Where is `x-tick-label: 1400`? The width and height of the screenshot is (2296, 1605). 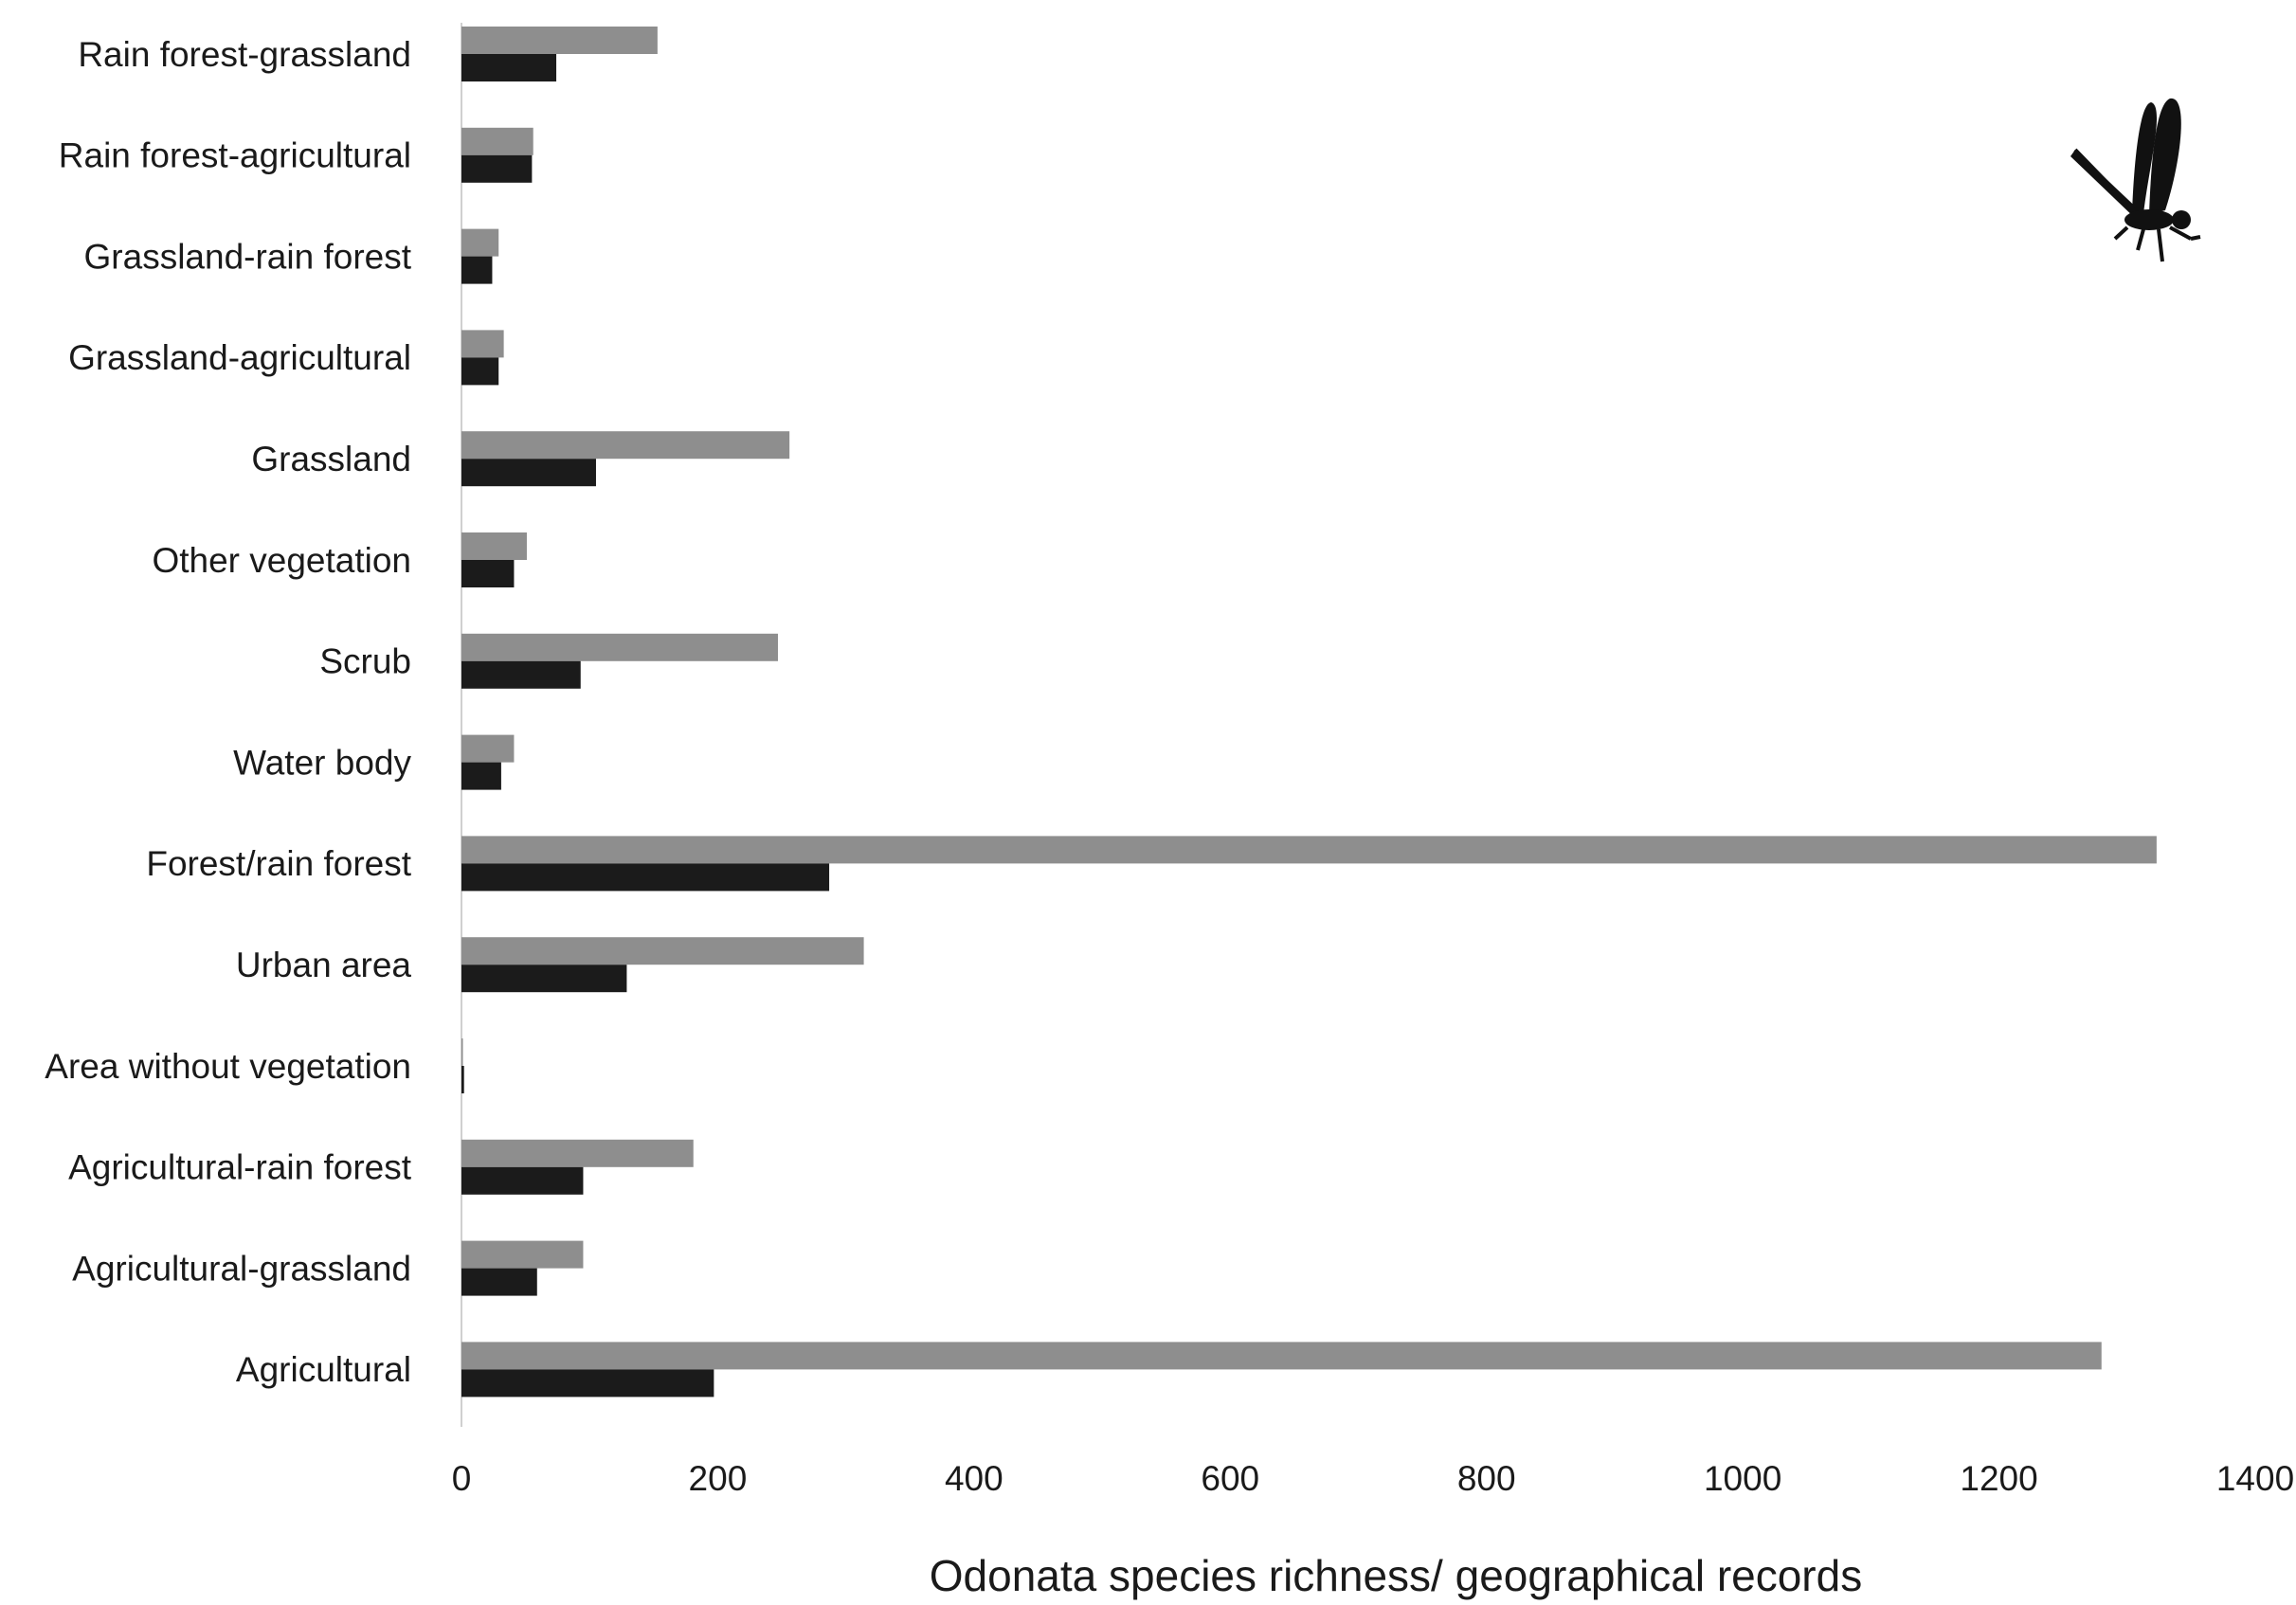
x-tick-label: 1400 is located at coordinates (2255, 1478).